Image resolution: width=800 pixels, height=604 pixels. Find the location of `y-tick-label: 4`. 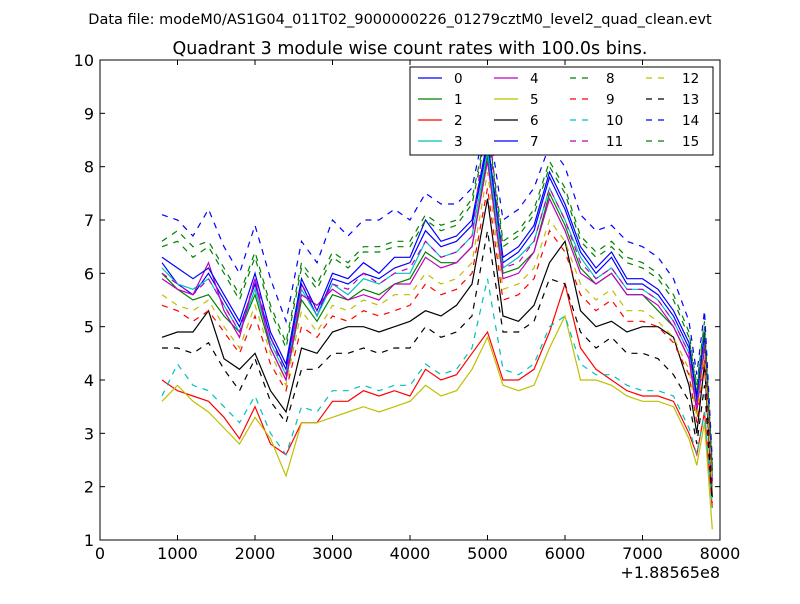

y-tick-label: 4 is located at coordinates (89, 380).